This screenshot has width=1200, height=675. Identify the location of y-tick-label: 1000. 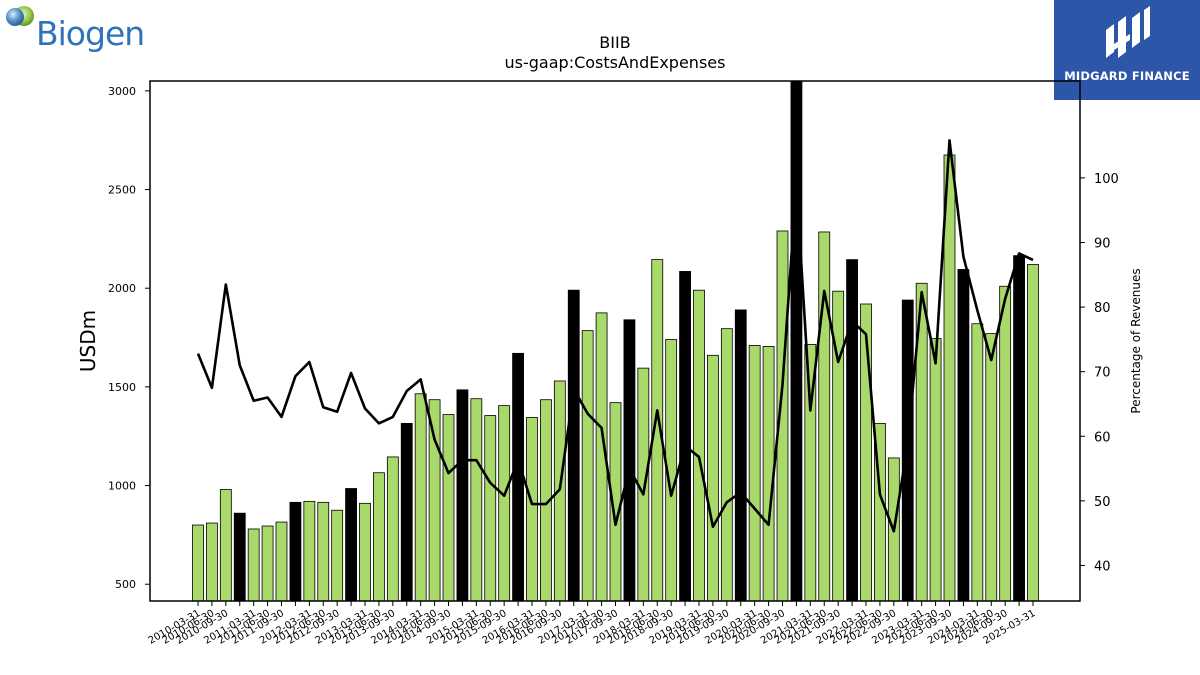
(122, 486).